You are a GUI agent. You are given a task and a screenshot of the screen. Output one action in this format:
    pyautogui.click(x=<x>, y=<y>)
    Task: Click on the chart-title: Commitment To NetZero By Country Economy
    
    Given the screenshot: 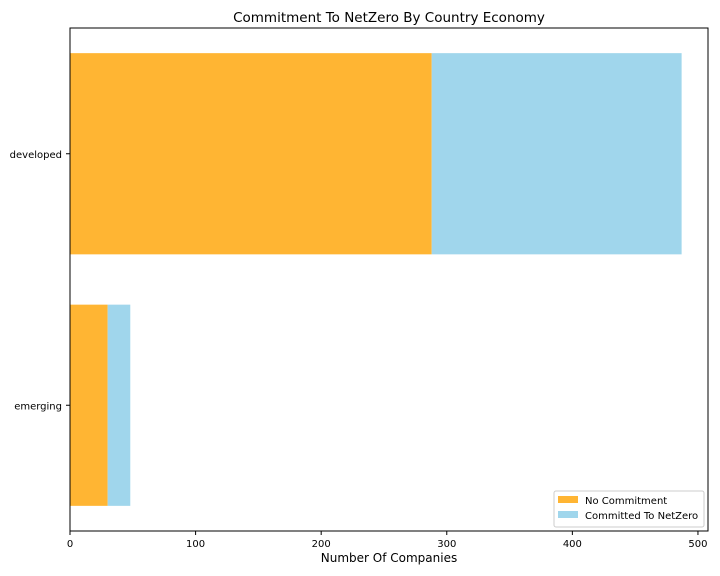 What is the action you would take?
    pyautogui.click(x=389, y=18)
    